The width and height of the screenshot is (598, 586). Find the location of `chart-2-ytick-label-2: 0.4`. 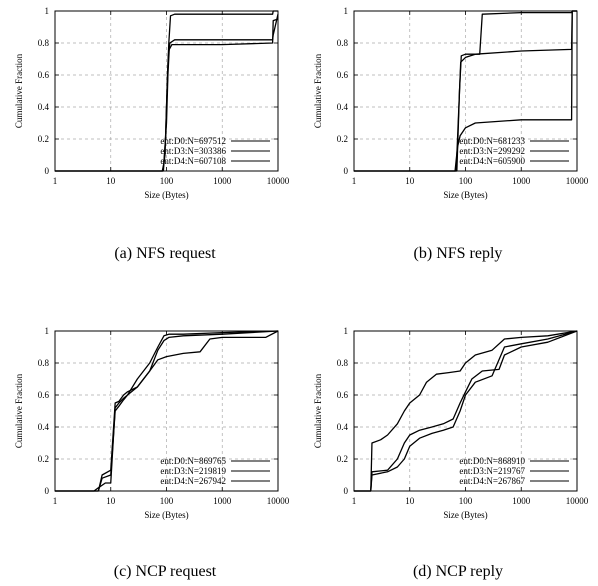

chart-2-ytick-label-2: 0.4 is located at coordinates (44, 427).